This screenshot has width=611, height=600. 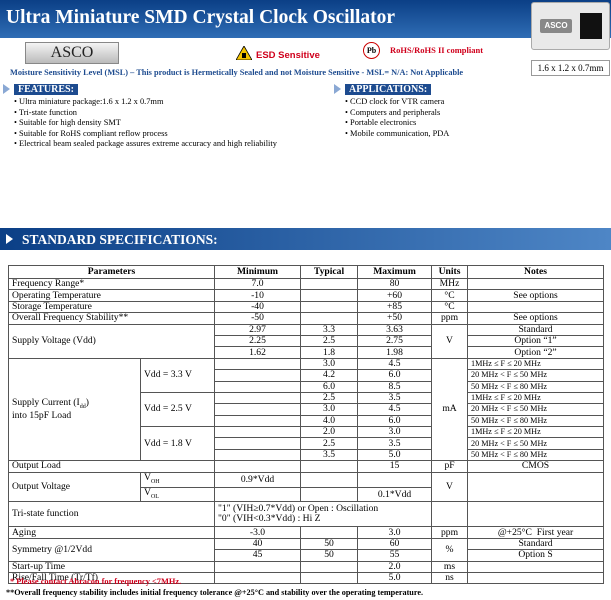 I want to click on esd-label: ESD Sensitive, so click(x=288, y=55).